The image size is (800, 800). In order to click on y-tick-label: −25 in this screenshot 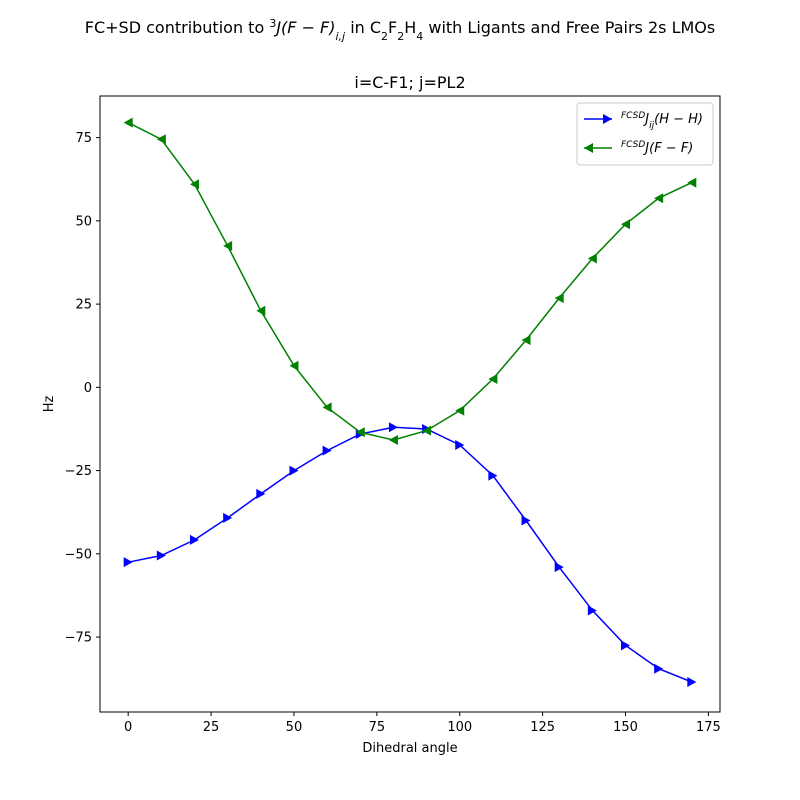, I will do `click(78, 471)`.